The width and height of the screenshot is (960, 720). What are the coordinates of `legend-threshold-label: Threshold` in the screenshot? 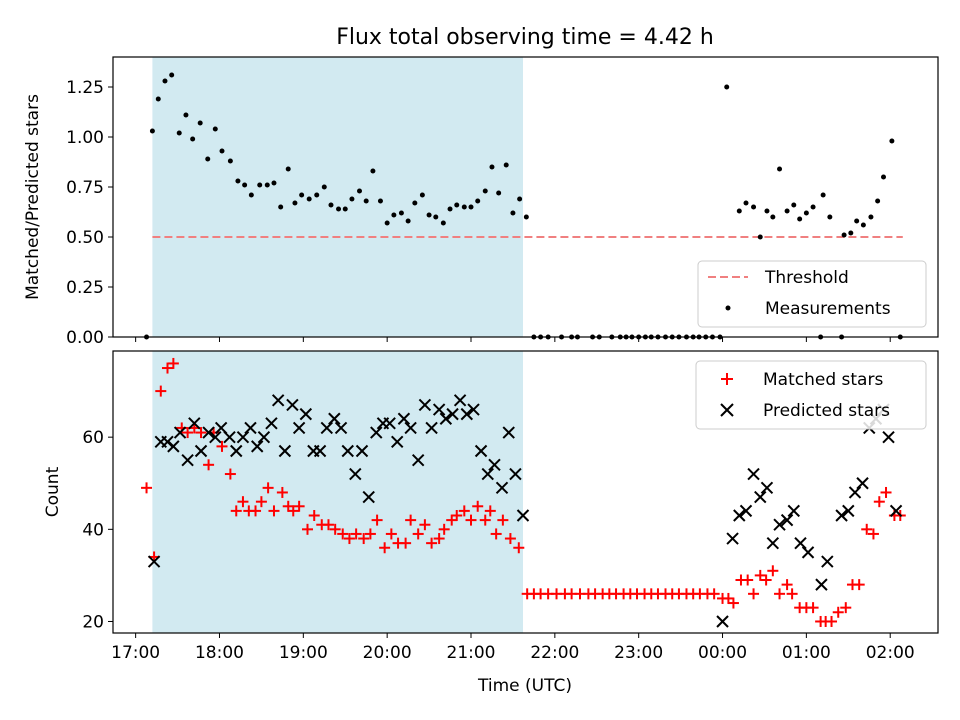 It's located at (806, 278).